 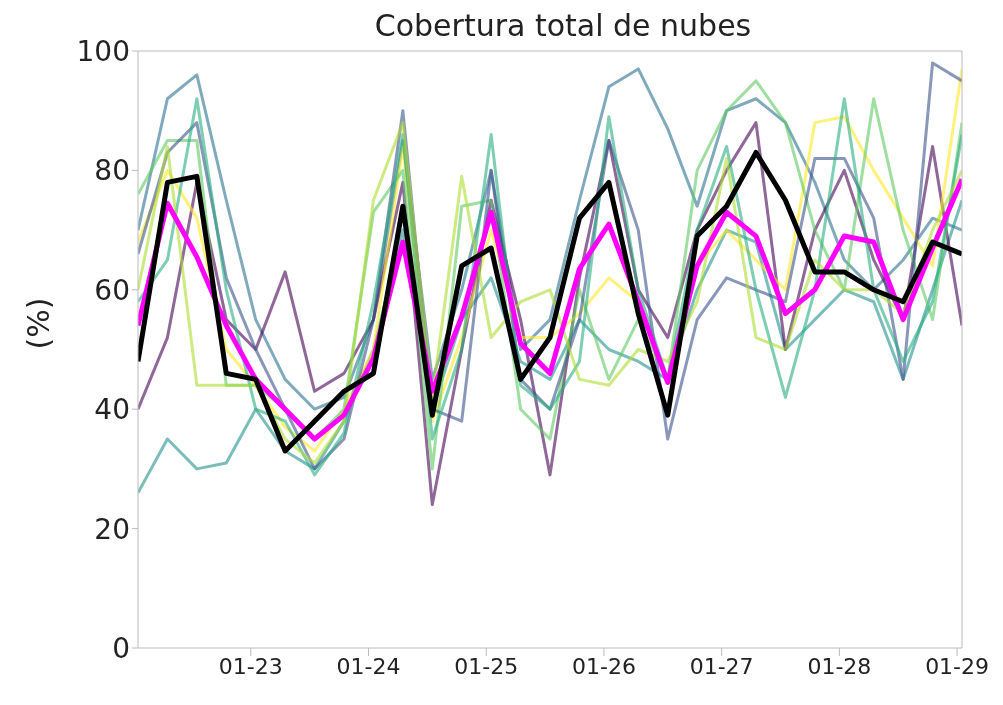 What do you see at coordinates (103, 51) in the screenshot?
I see `y-tick-label: 100` at bounding box center [103, 51].